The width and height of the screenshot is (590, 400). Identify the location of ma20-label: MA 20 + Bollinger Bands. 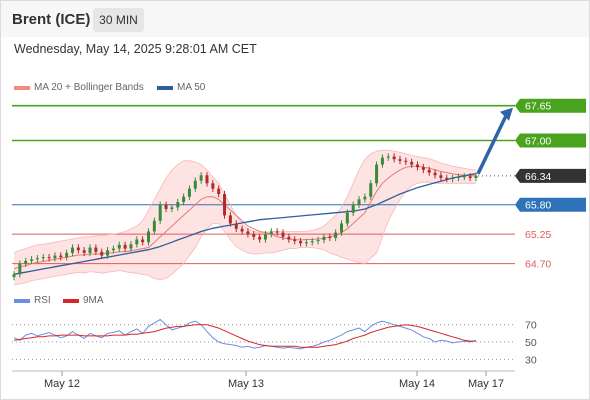
(89, 87).